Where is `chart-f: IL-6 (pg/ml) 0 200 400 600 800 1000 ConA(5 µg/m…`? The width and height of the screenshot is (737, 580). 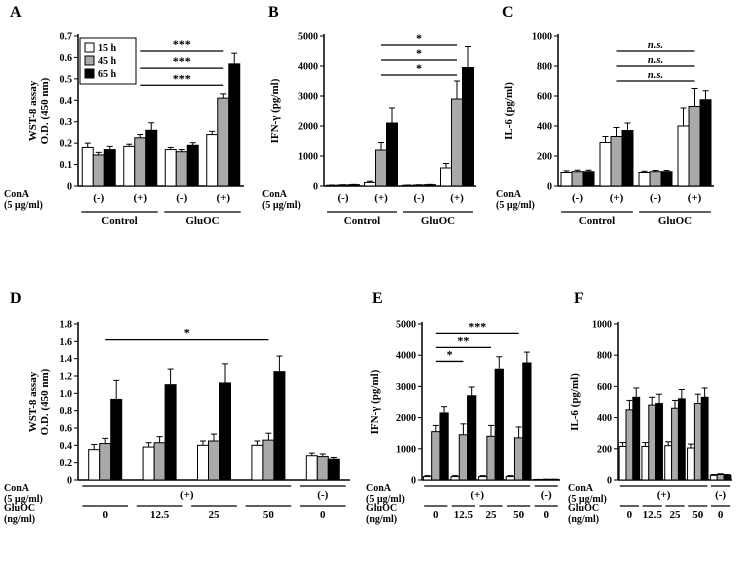
chart-f: IL-6 (pg/ml) 0 200 400 600 800 1000 ConA(5 µg/m… is located at coordinates (650, 422).